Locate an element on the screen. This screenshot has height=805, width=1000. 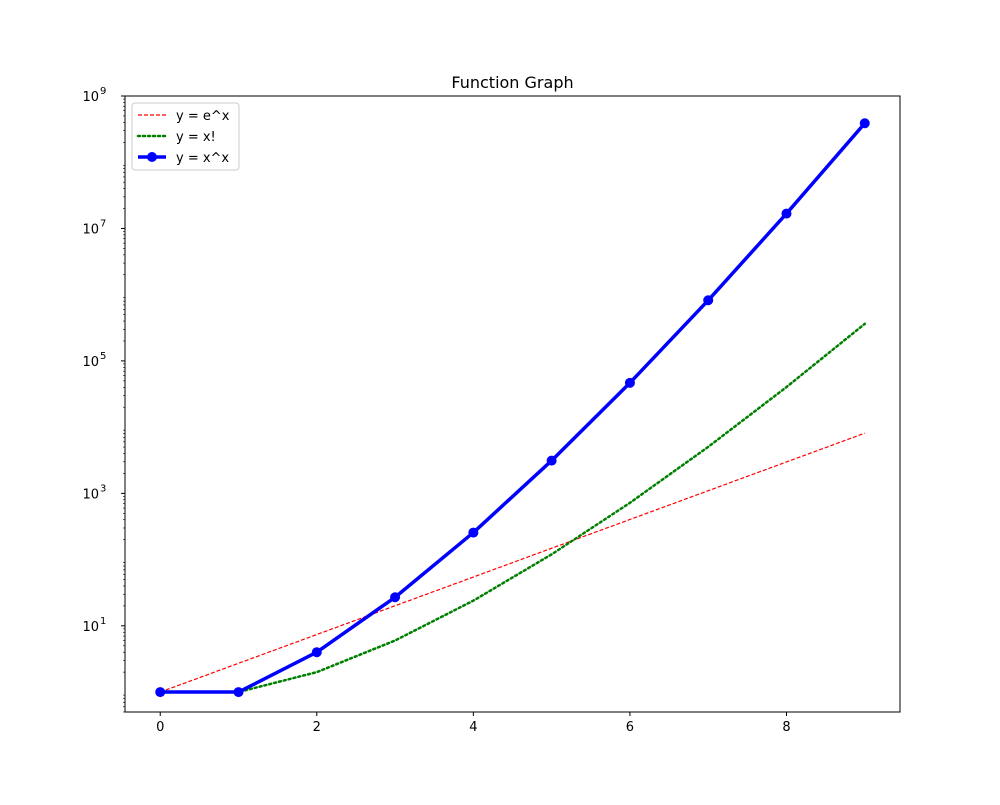
y-tick-label-exponent: 7 is located at coordinates (103, 223).